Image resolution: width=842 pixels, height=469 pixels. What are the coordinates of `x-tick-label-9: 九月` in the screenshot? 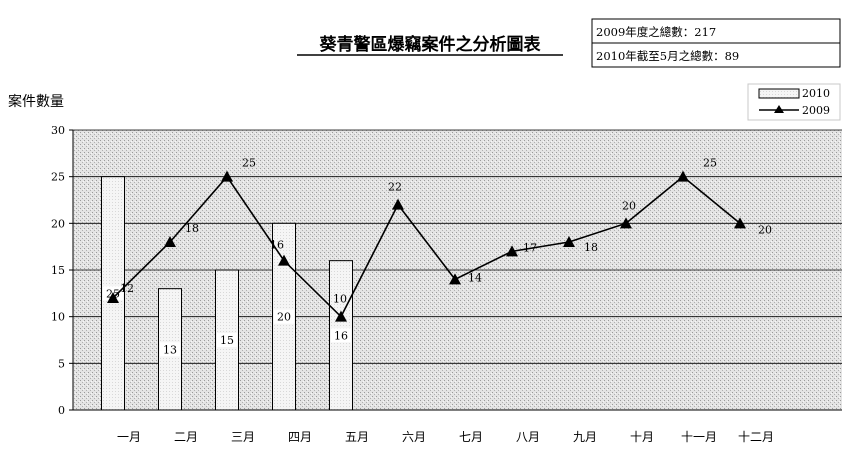 It's located at (585, 437).